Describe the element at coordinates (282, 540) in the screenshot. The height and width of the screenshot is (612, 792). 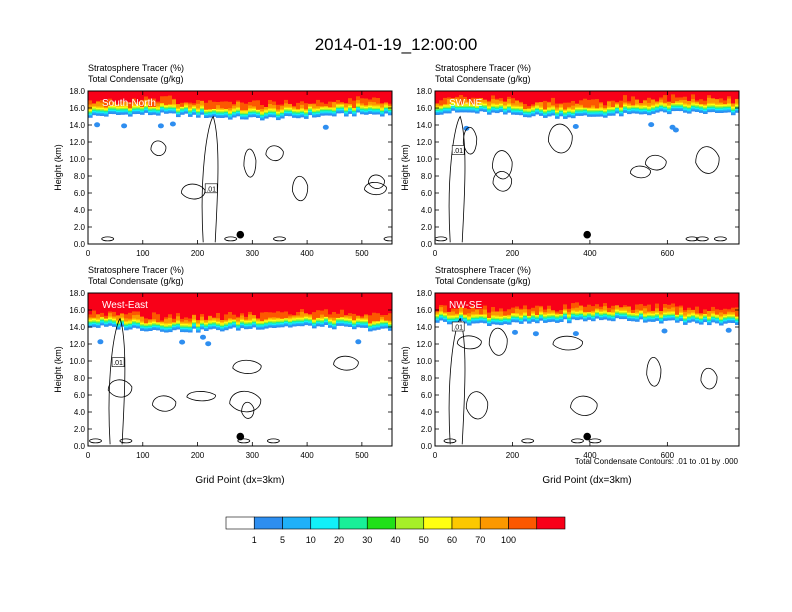
I see `colorbar-label: 5` at that location.